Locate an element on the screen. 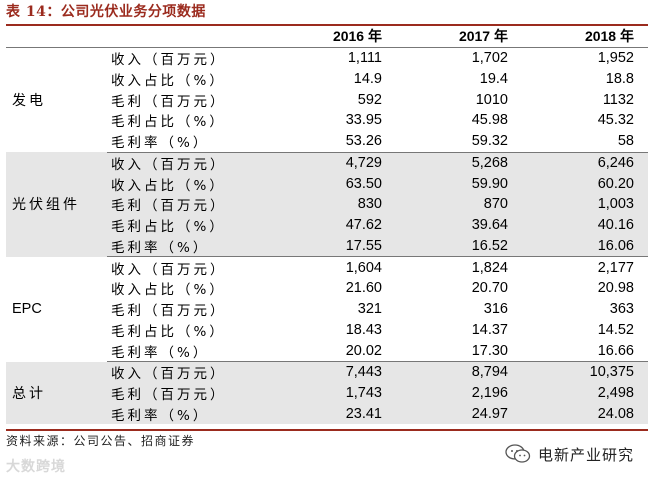 The width and height of the screenshot is (654, 483). value-cell: 14.37 is located at coordinates (459, 330).